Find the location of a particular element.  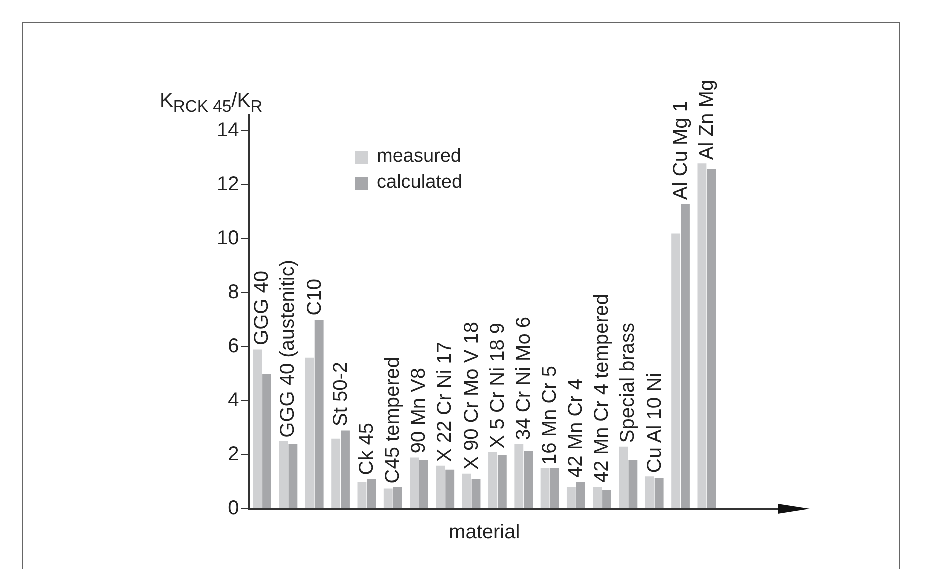

x-tick-label: 42 Mn Cr 4 is located at coordinates (576, 428).